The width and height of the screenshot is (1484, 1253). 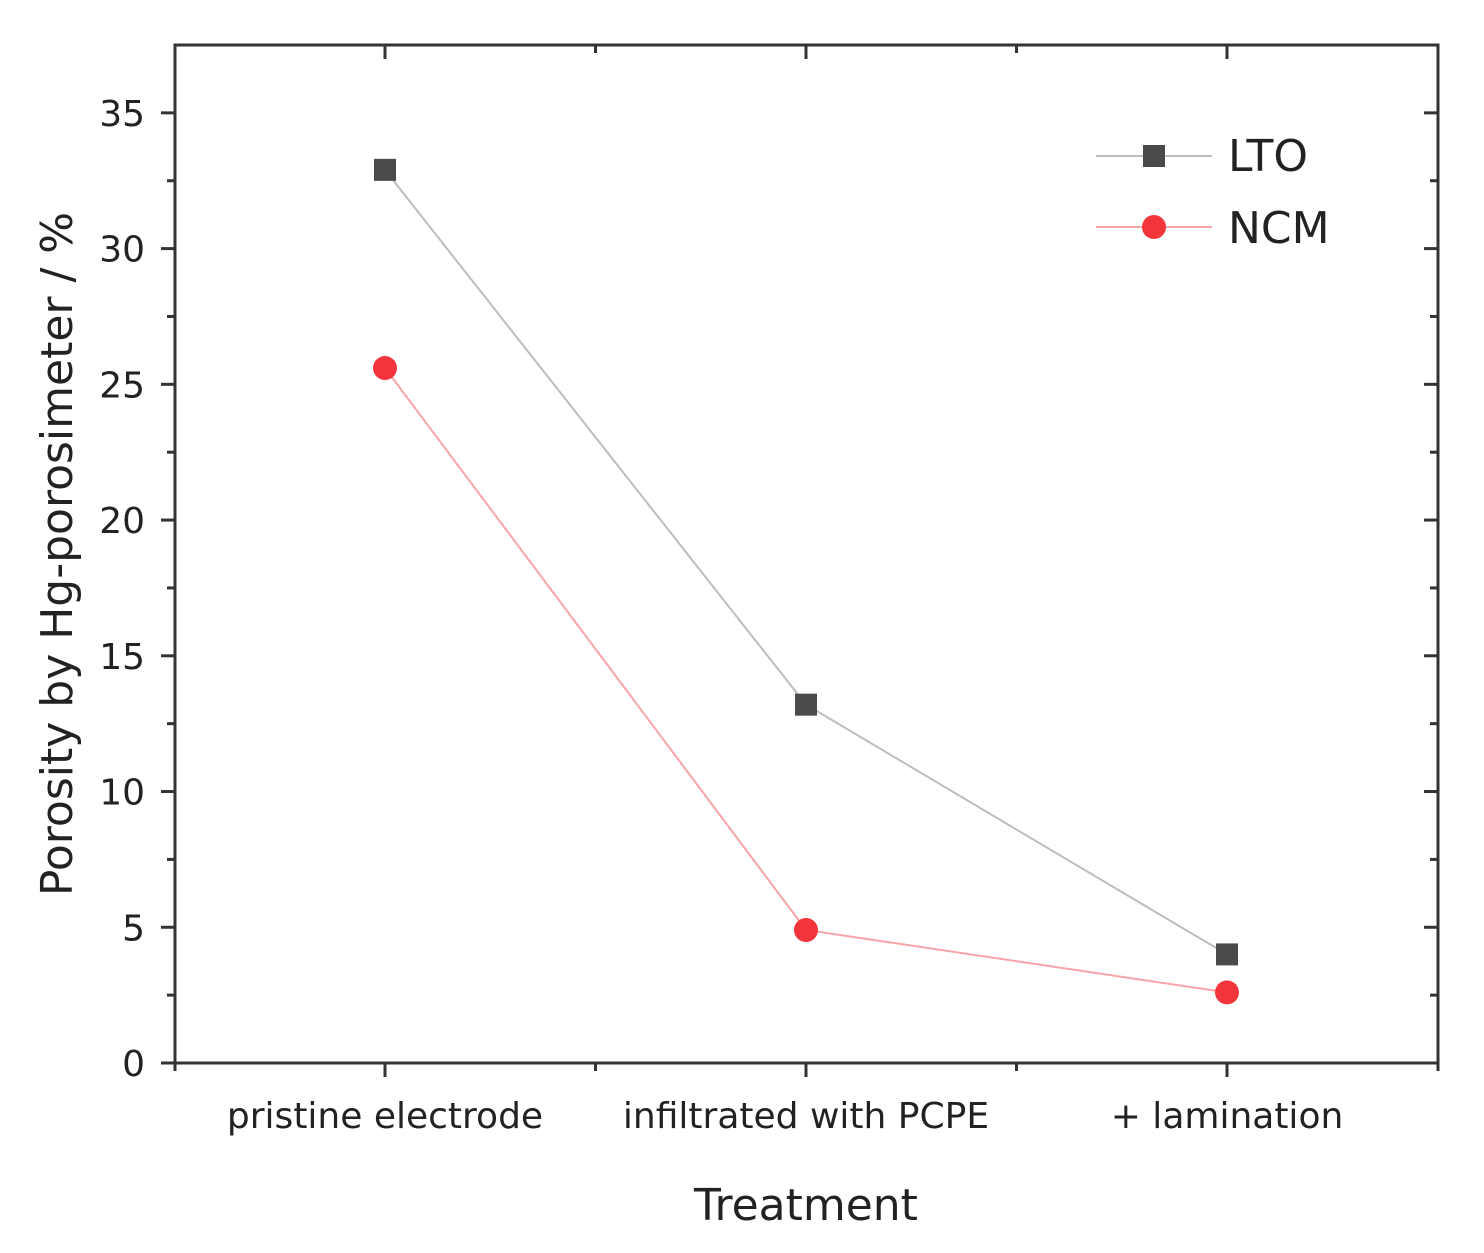 What do you see at coordinates (57, 554) in the screenshot?
I see `y-axis-title: Porosity by Hg-porosimeter / %` at bounding box center [57, 554].